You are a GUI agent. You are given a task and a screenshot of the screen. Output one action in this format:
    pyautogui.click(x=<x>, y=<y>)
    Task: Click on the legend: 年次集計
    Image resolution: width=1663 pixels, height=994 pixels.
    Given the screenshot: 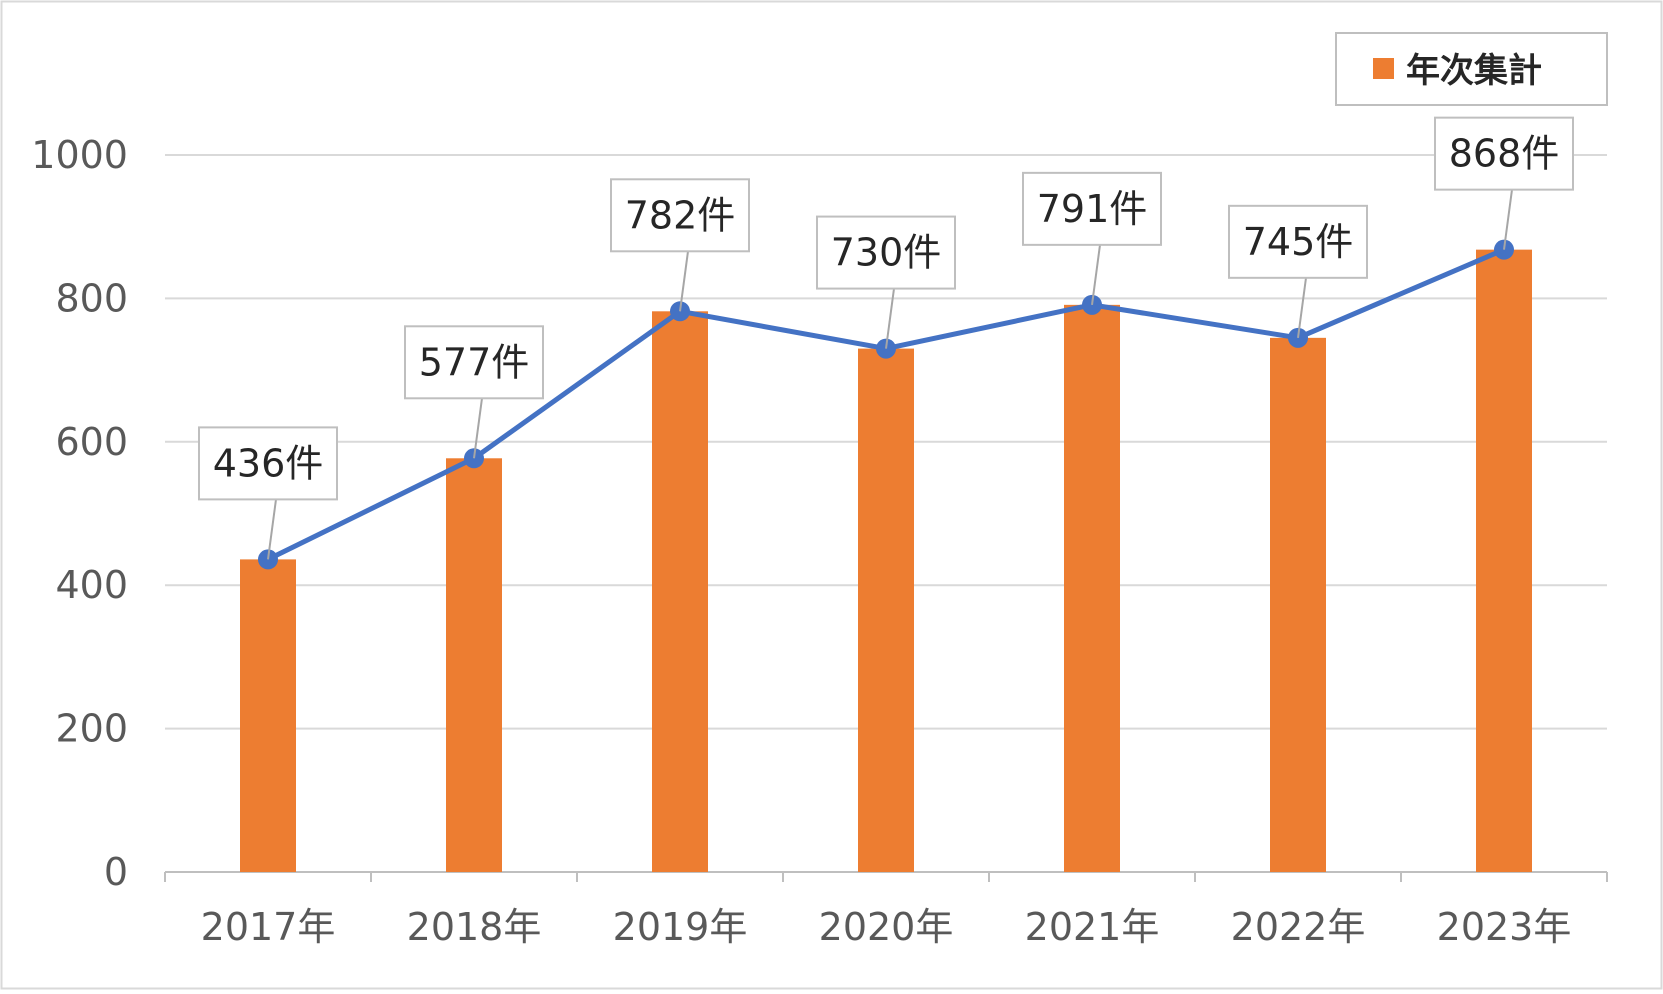 What is the action you would take?
    pyautogui.click(x=1471, y=69)
    